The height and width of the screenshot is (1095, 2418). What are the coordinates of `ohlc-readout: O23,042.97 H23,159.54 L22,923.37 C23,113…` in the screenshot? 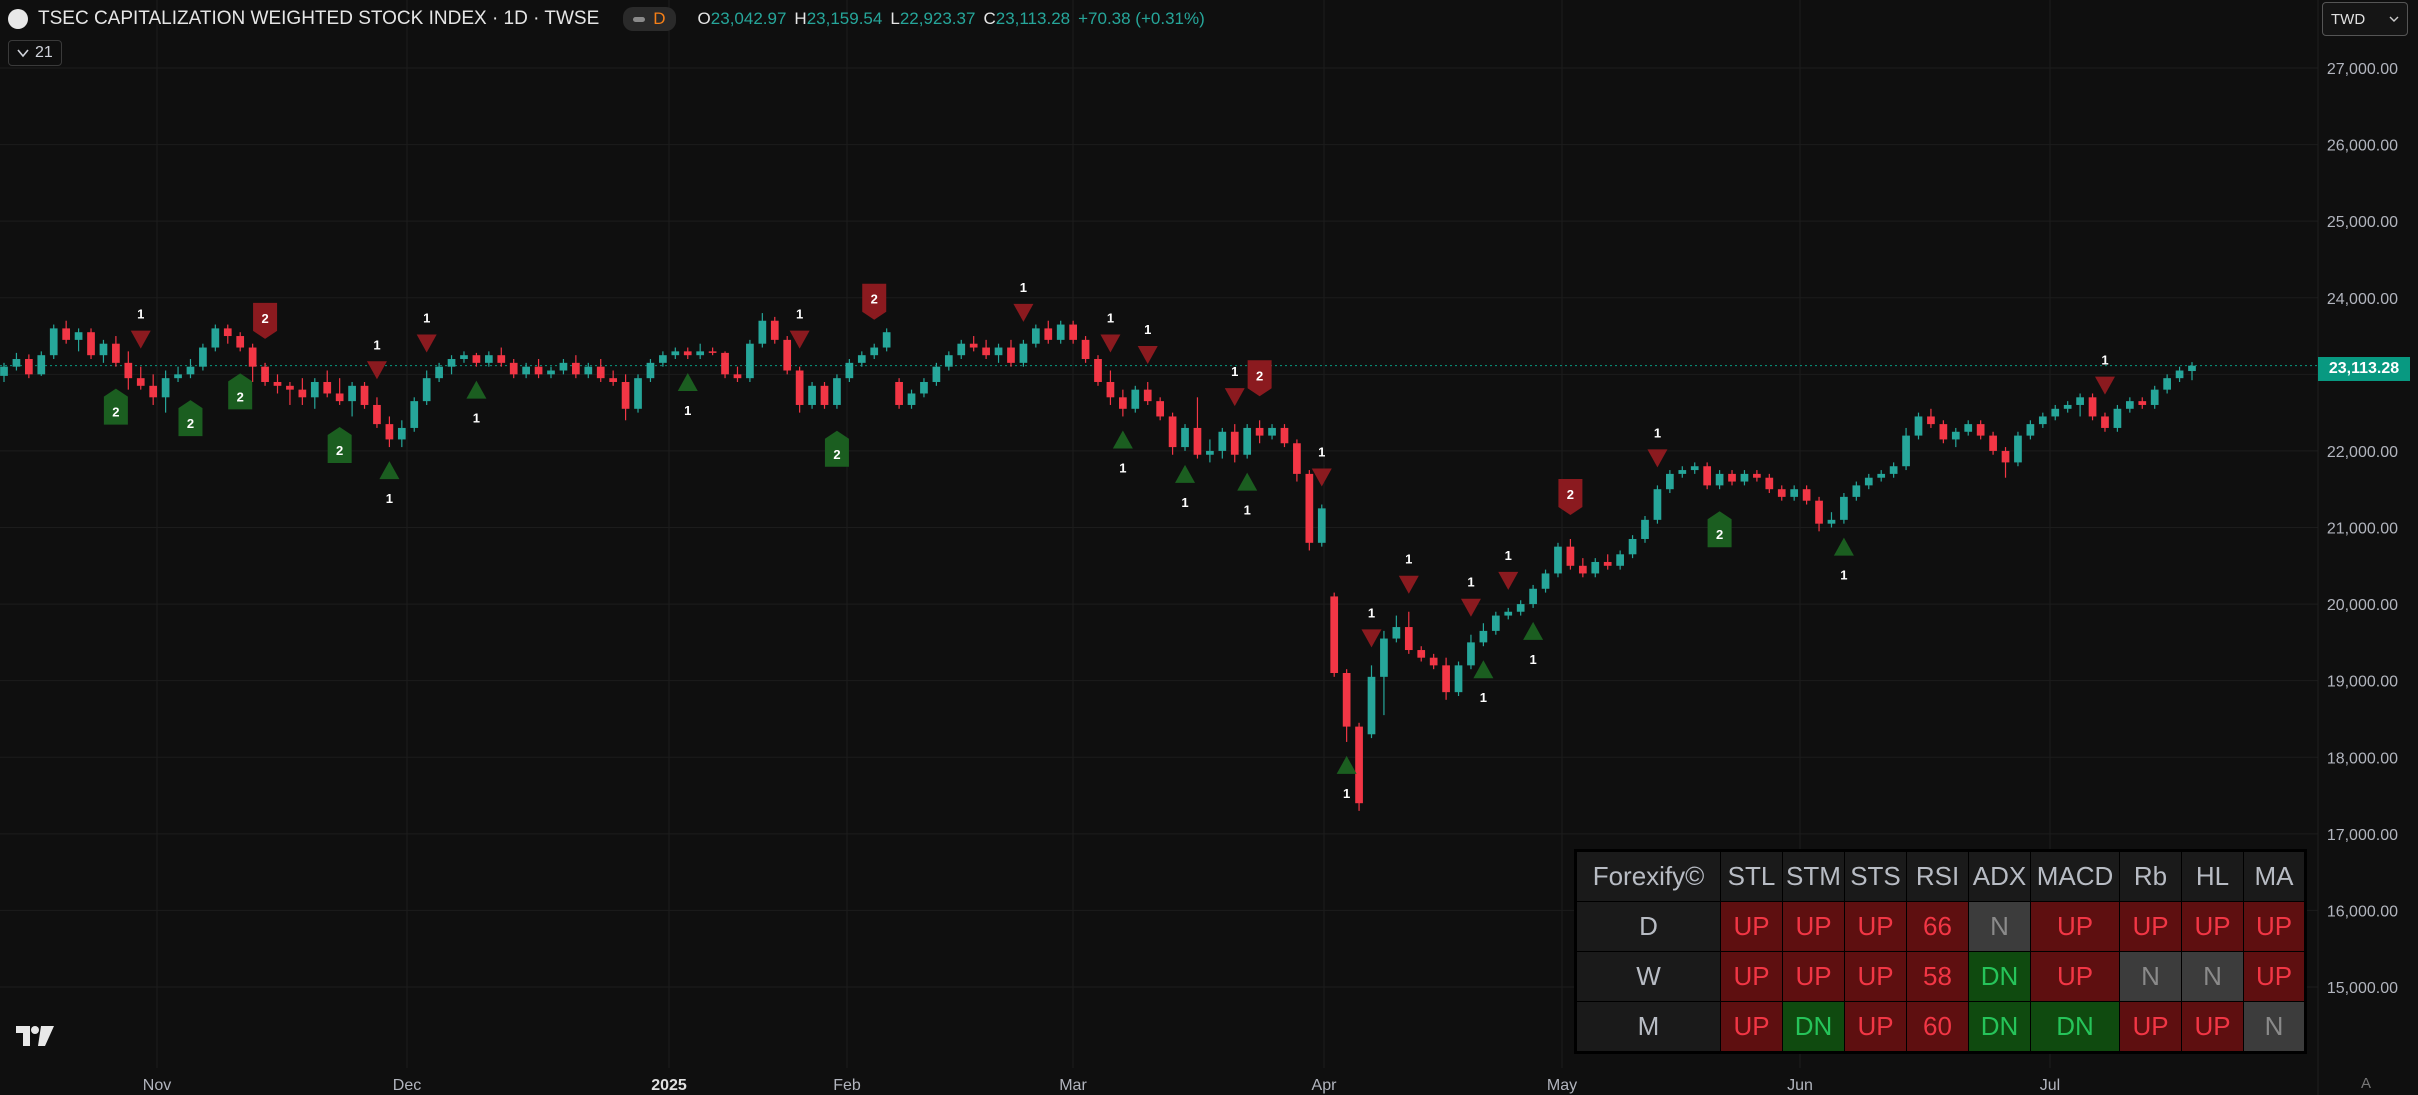 It's located at (951, 19).